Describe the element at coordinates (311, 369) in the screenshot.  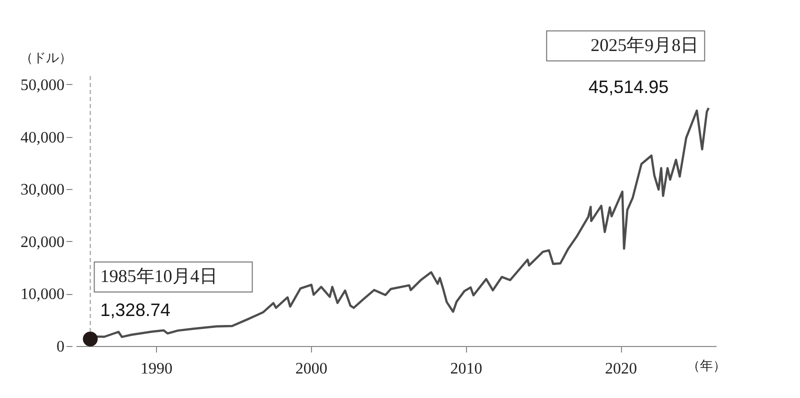
I see `x-tick-label: 2000` at that location.